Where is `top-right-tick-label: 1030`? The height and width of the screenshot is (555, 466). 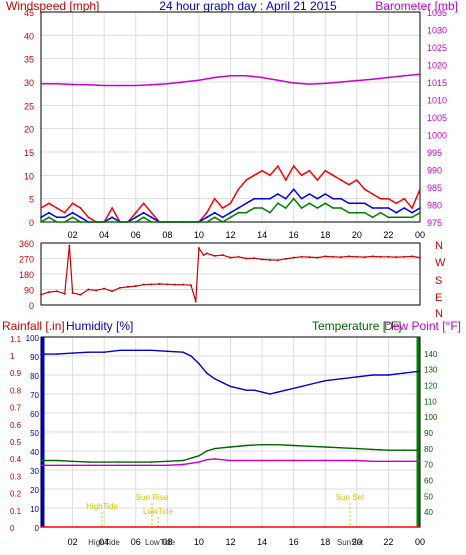 top-right-tick-label: 1030 is located at coordinates (437, 31).